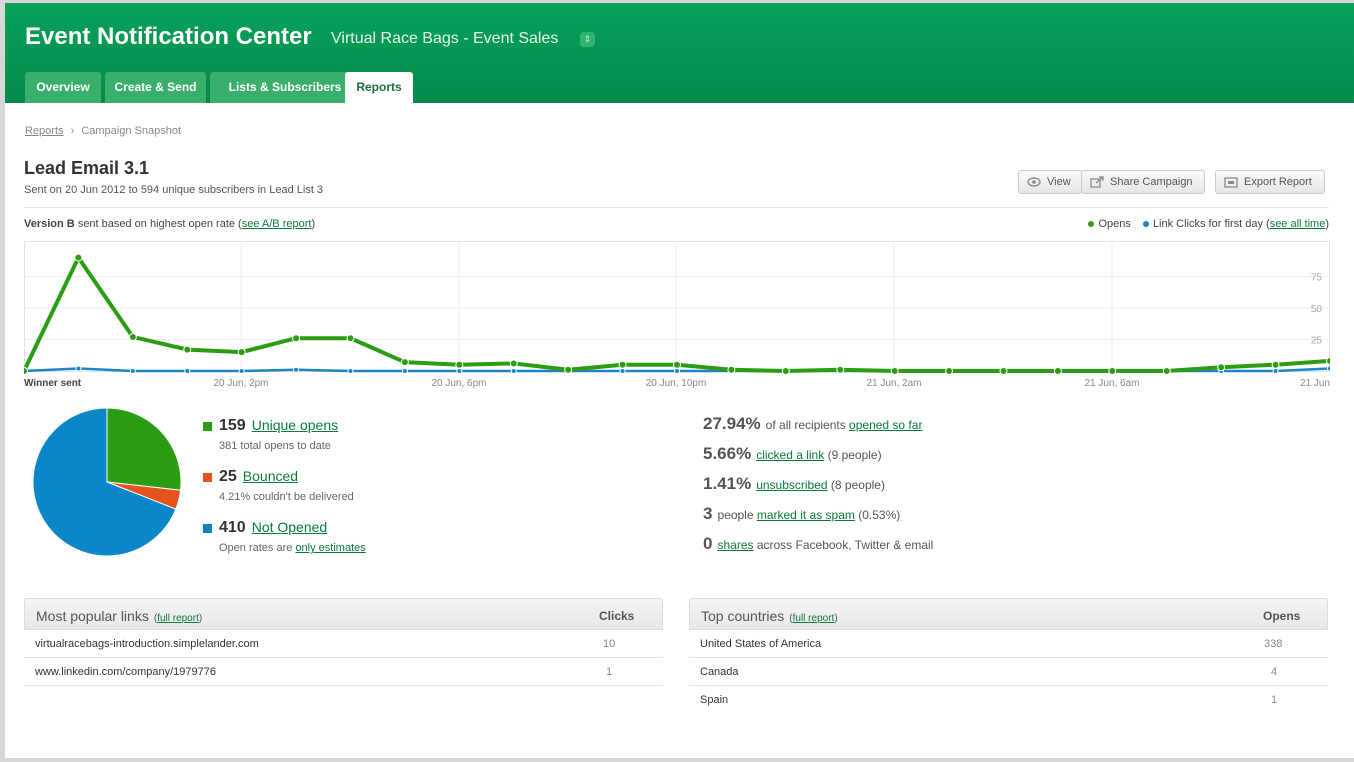  I want to click on metric-shares-post: across Facebook, Twitter & email, so click(843, 545).